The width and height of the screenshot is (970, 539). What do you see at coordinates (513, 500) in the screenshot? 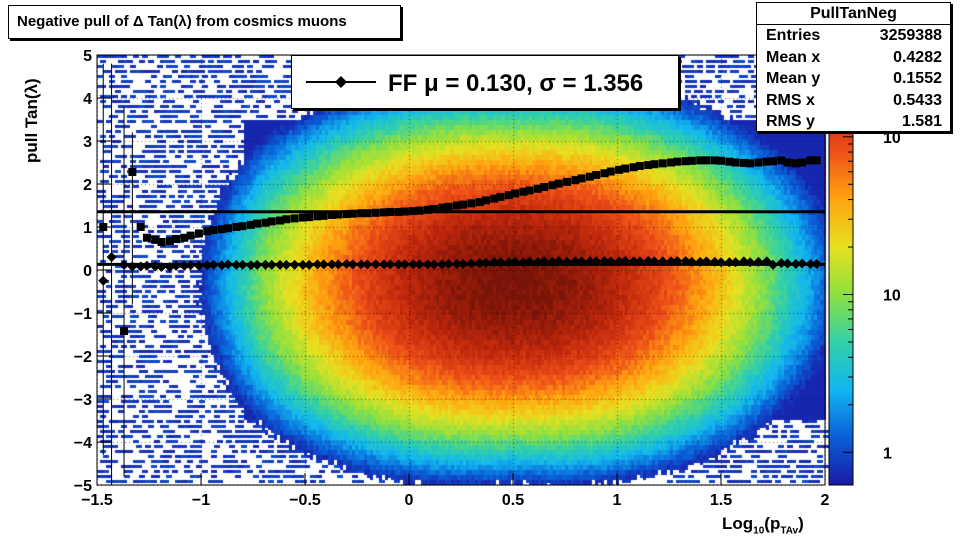
I see `x-tick-label: 0.5` at bounding box center [513, 500].